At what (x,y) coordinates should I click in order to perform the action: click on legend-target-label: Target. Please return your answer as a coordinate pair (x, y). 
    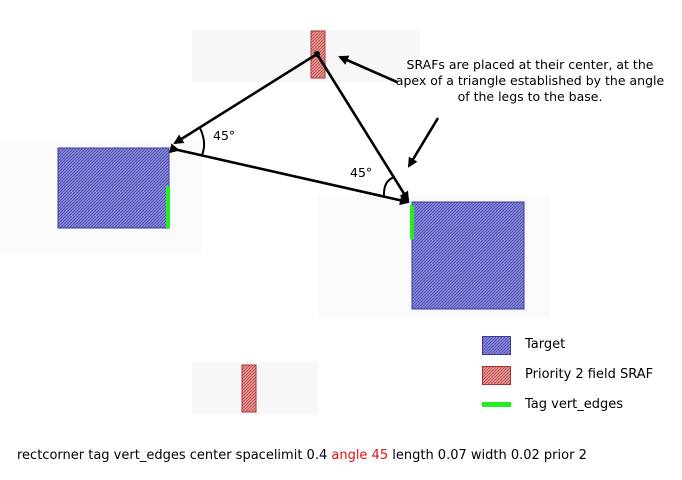
    Looking at the image, I should click on (545, 344).